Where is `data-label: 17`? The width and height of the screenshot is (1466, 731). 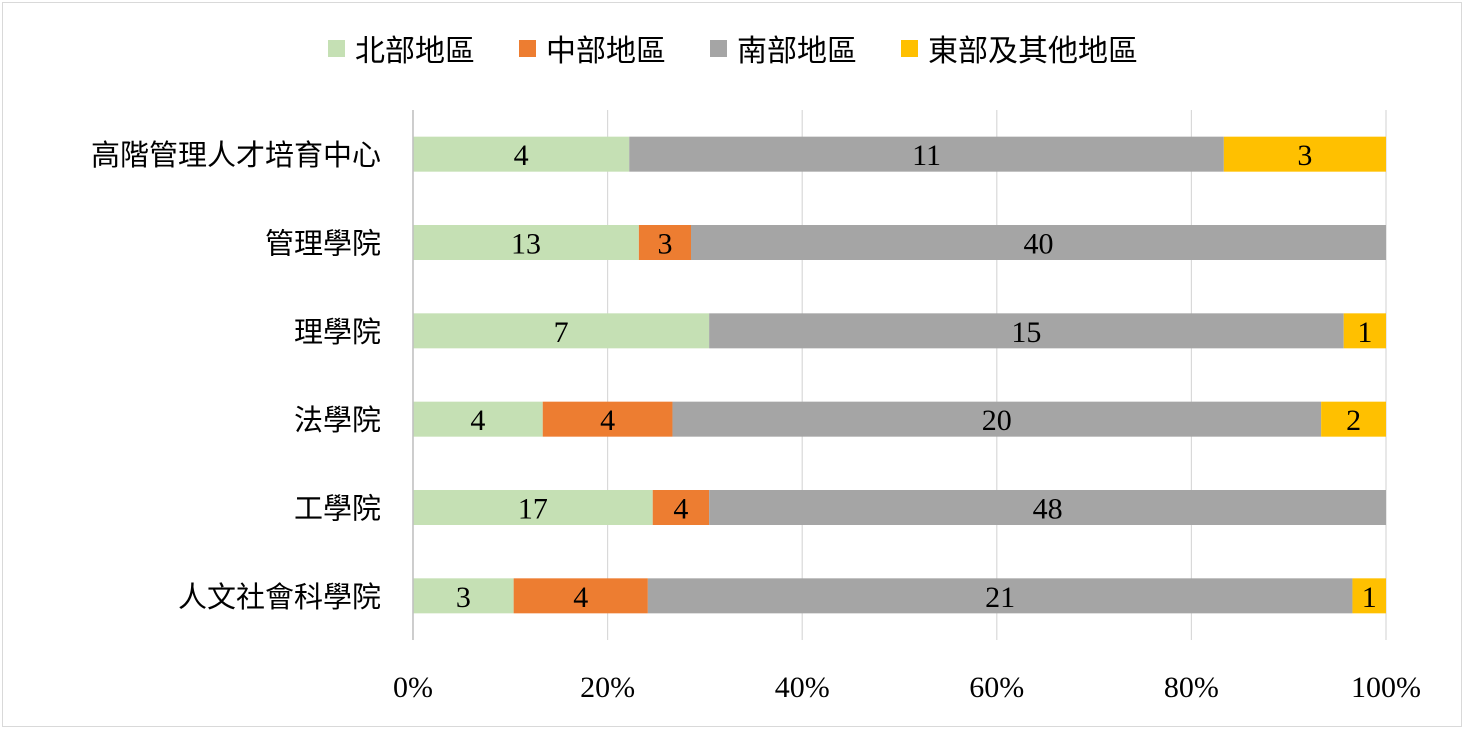
data-label: 17 is located at coordinates (533, 509).